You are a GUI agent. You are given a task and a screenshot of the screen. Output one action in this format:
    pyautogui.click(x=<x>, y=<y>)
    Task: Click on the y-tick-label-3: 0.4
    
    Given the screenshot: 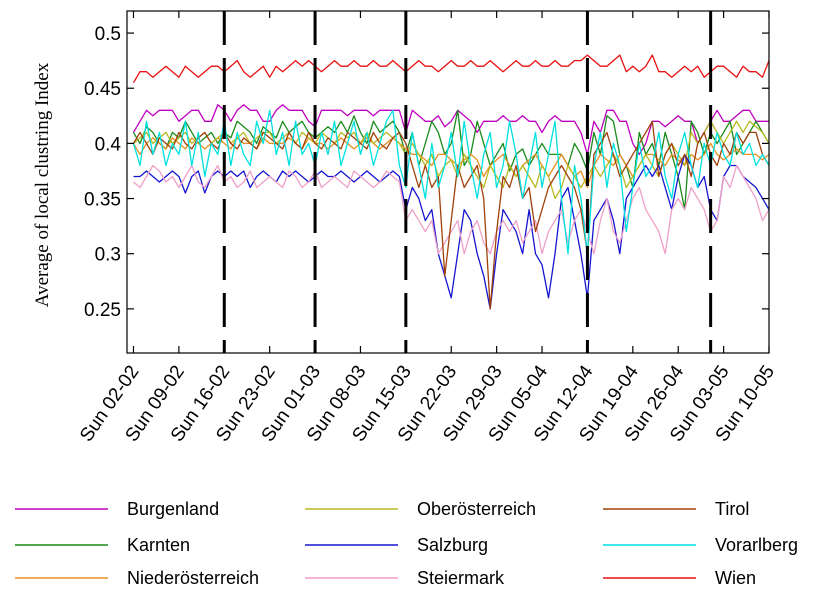 What is the action you would take?
    pyautogui.click(x=108, y=144)
    